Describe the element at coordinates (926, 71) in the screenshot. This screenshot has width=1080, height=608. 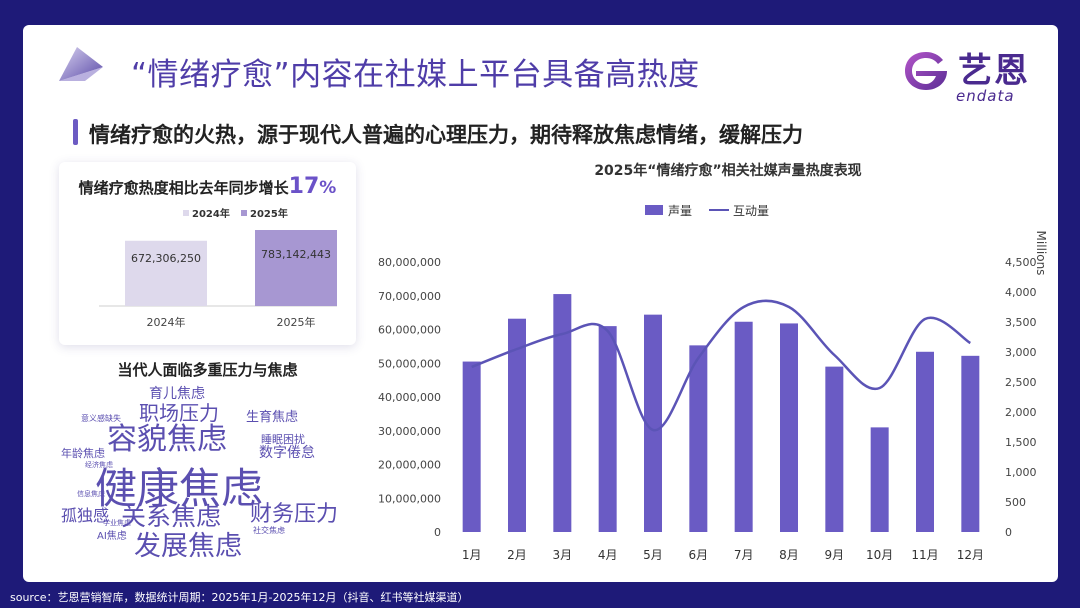
I see `endata-logo-icon` at that location.